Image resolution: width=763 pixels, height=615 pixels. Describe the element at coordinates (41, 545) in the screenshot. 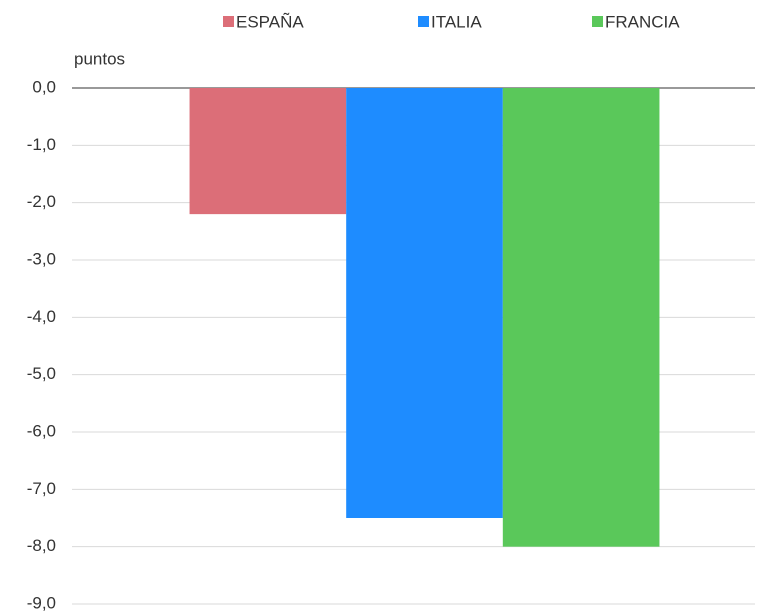

I see `y-tick-label: -8,0` at that location.